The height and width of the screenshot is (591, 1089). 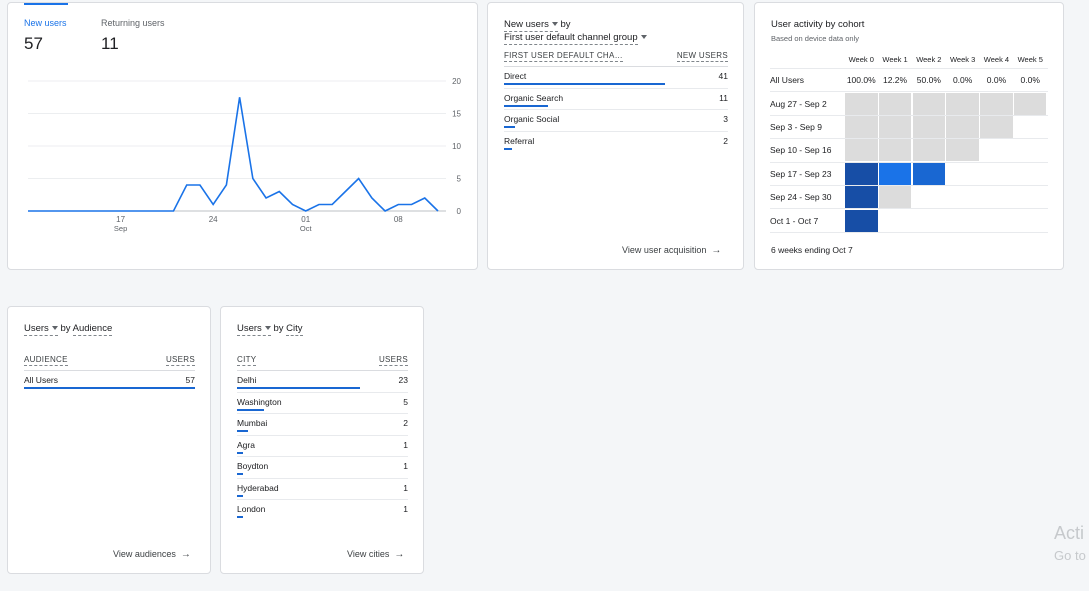 I want to click on row-value: 11, so click(x=723, y=97).